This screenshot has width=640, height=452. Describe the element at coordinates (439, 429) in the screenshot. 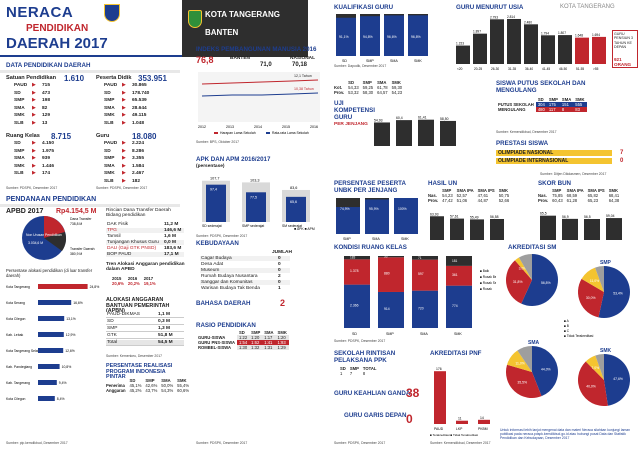

I see `pnf-cat: PAUD` at that location.